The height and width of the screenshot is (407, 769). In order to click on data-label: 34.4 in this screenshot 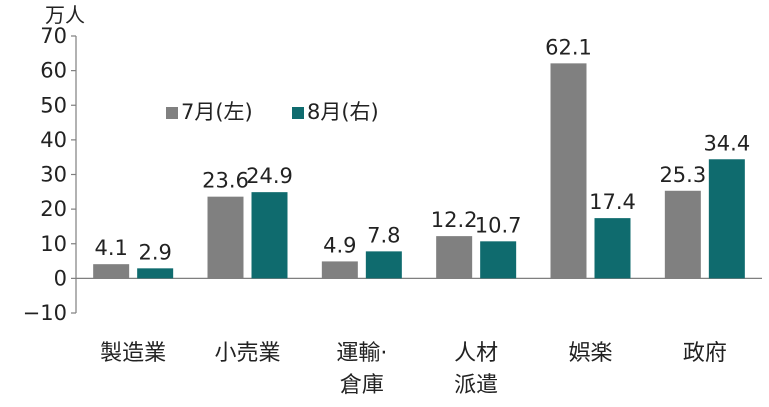, I will do `click(726, 143)`.